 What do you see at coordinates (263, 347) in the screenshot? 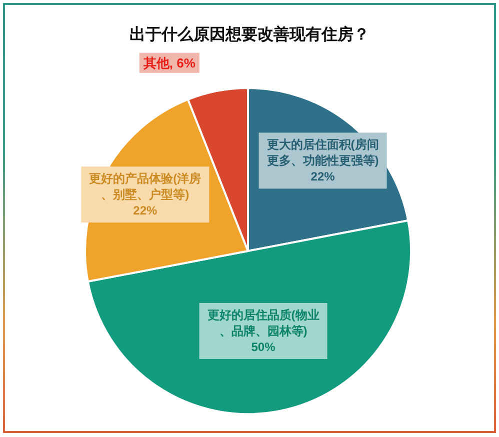
I see `data-label: 50%` at bounding box center [263, 347].